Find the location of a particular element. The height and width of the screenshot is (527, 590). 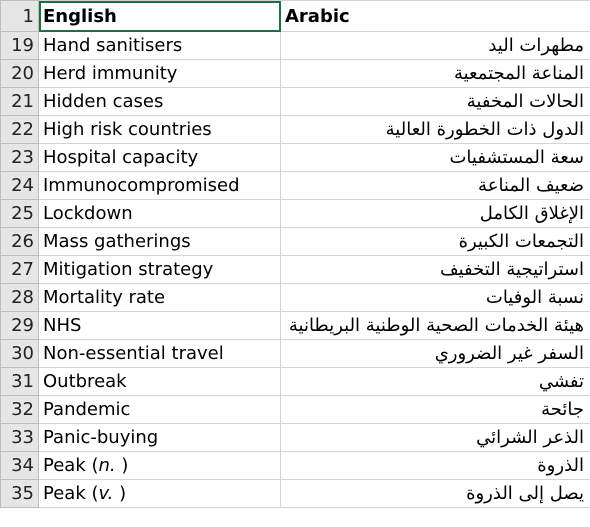

cell-english: NHS is located at coordinates (159, 325).